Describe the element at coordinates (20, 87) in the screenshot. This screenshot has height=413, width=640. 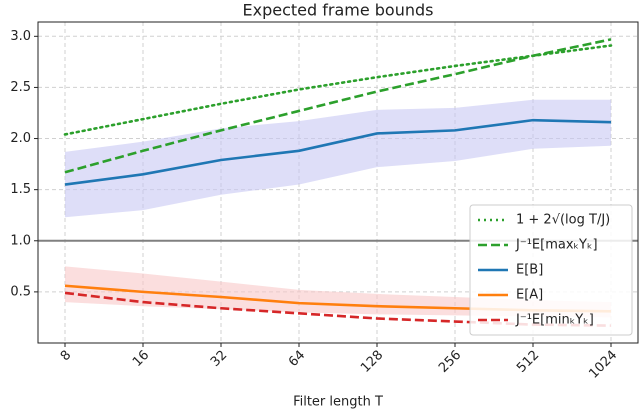
I see `y-tick-label: 2.5` at that location.